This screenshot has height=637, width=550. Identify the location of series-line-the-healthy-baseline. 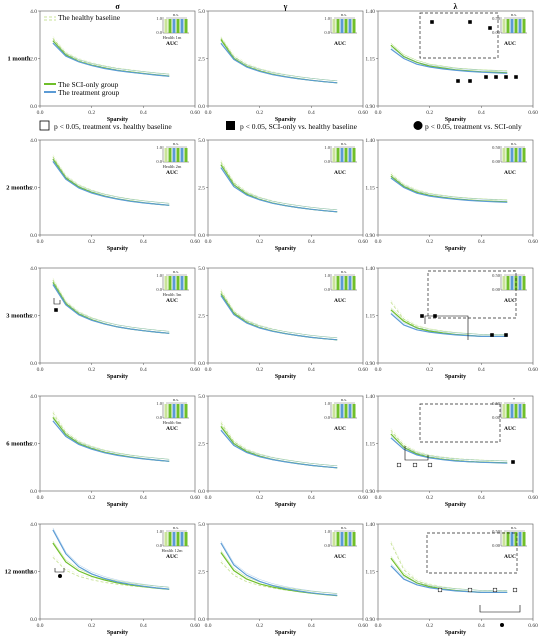
(449, 319).